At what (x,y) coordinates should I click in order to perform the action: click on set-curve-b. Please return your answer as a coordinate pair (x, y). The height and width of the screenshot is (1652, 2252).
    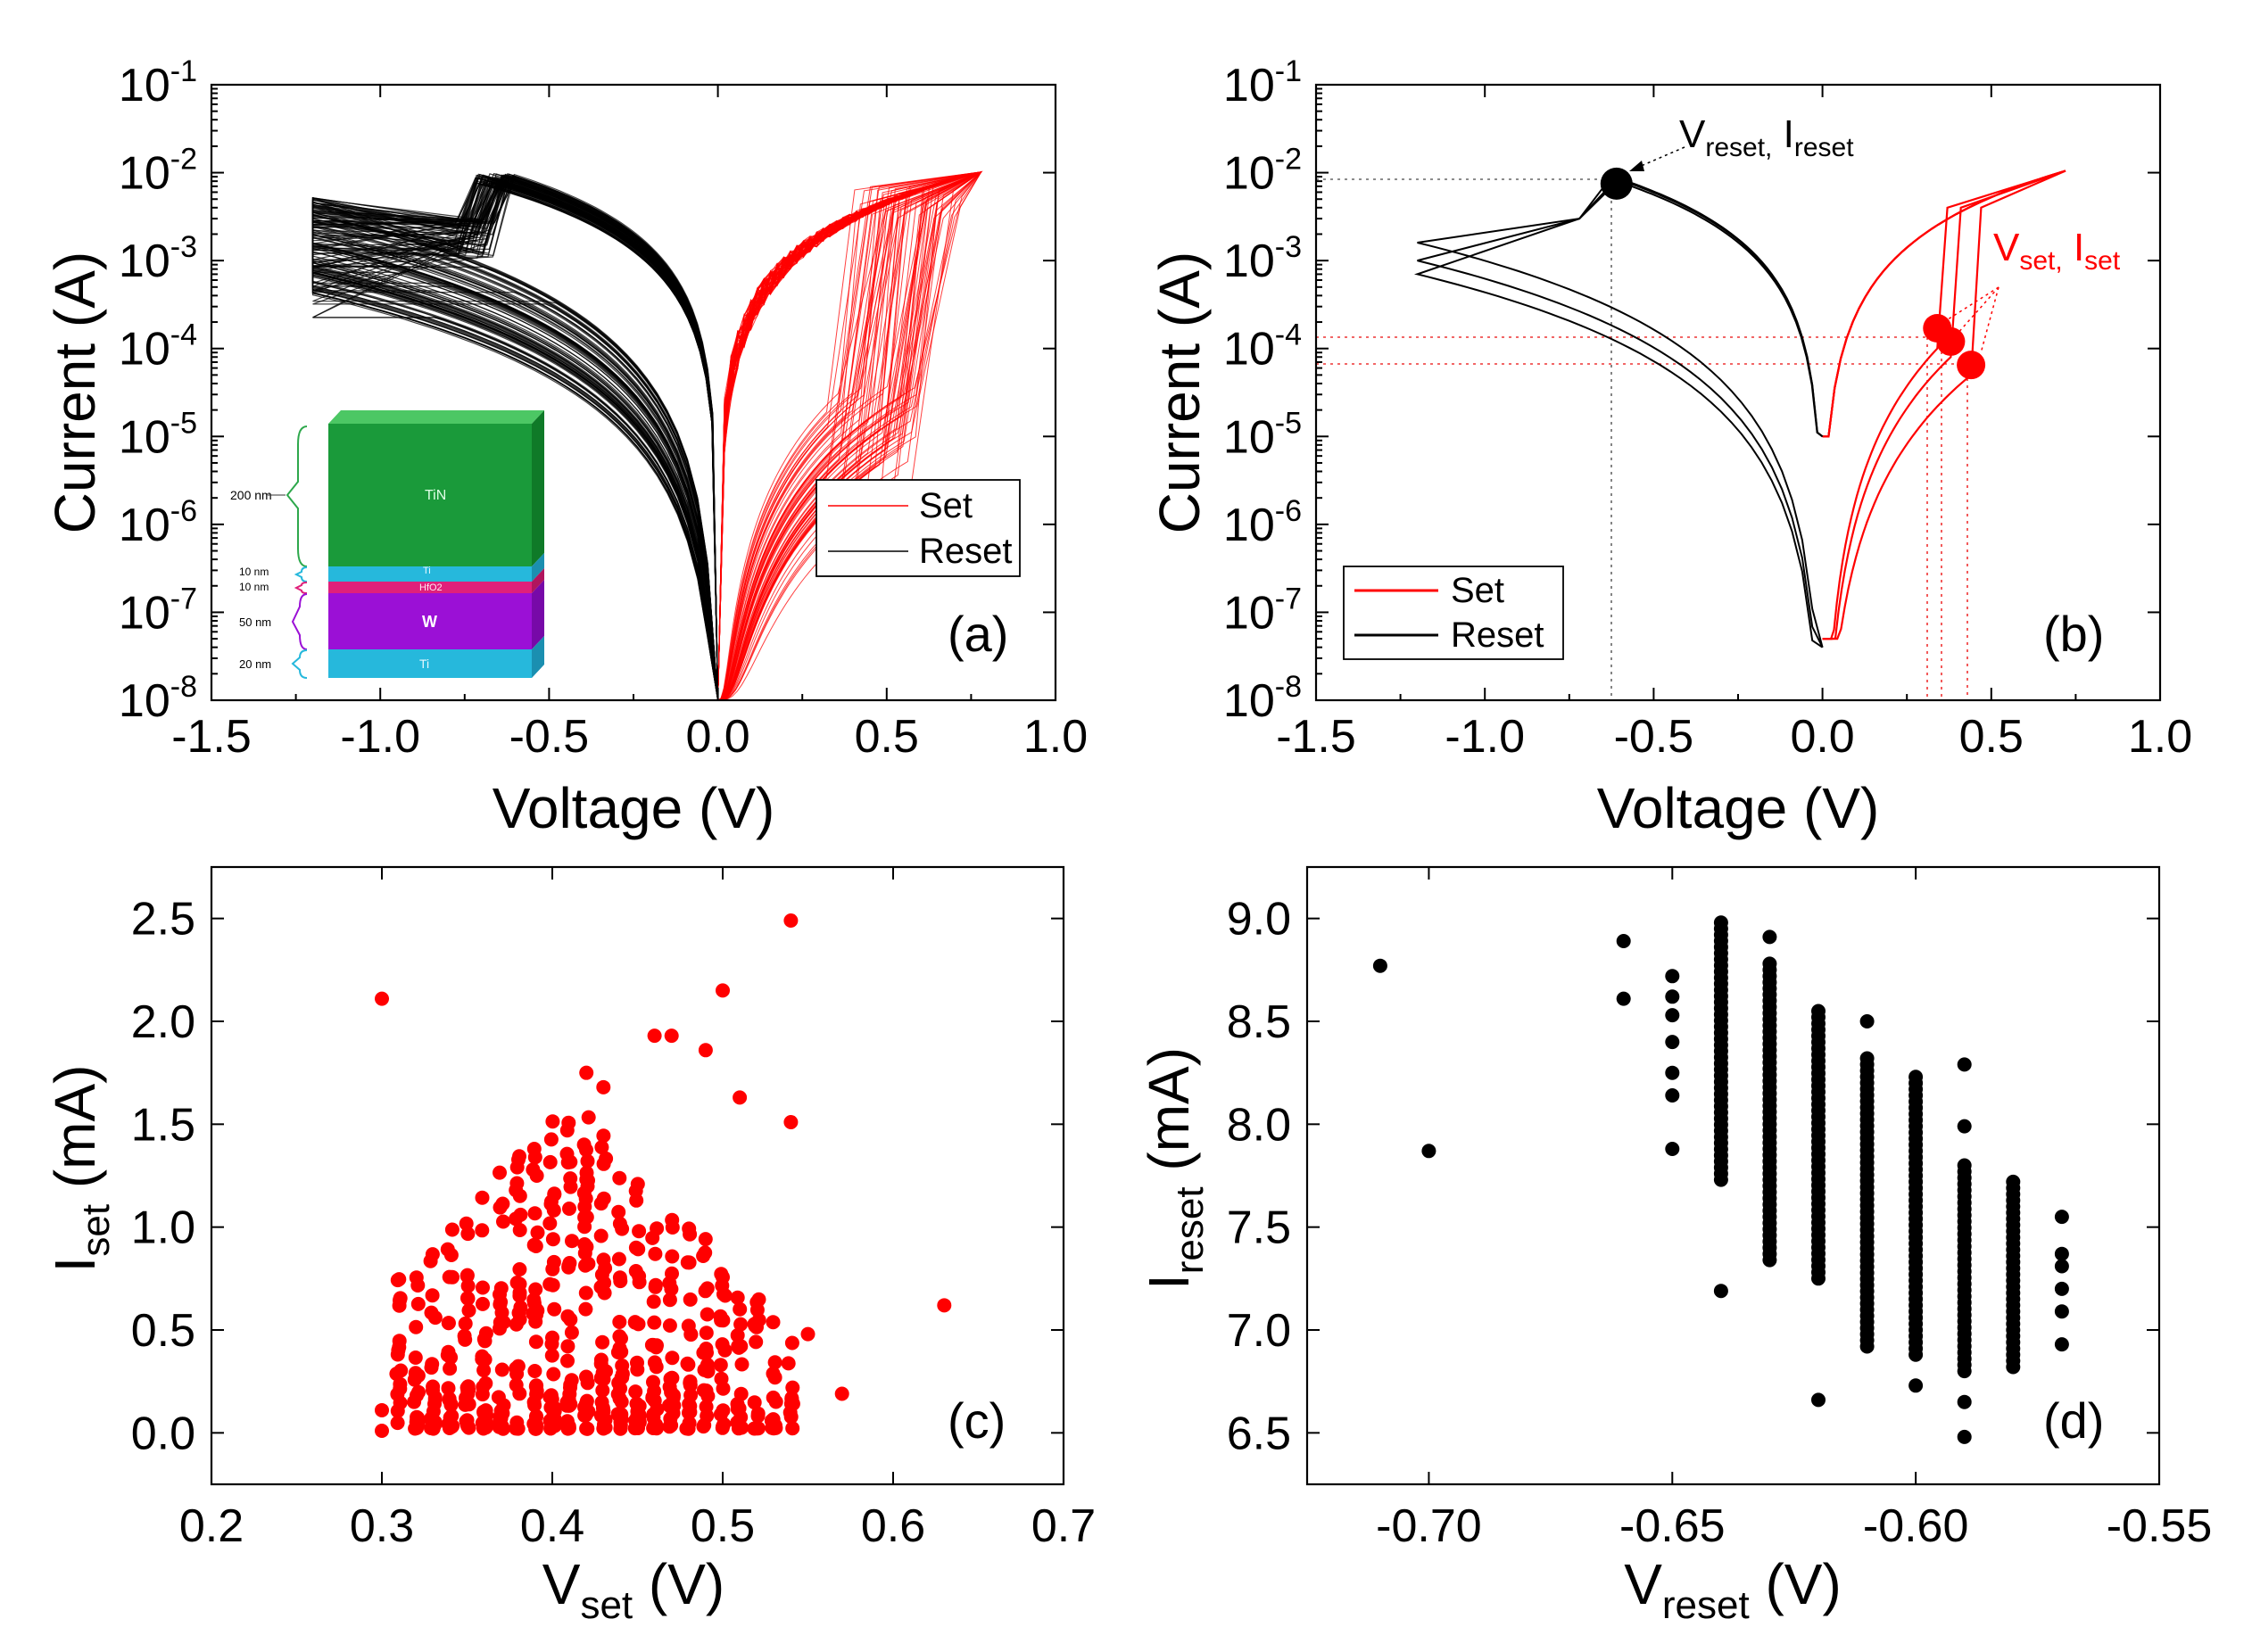
    Looking at the image, I should click on (1944, 404).